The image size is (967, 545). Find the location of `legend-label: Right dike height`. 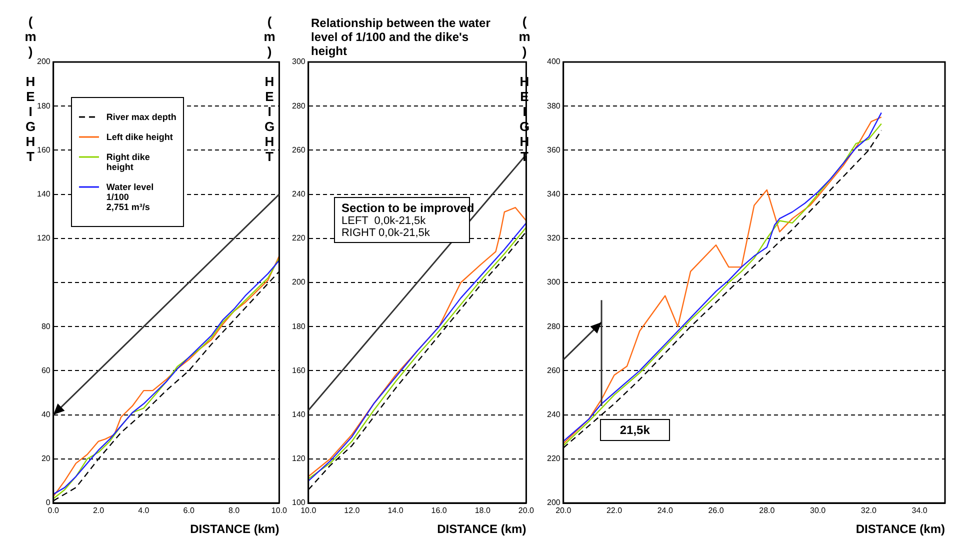

legend-label: Right dike height is located at coordinates (128, 162).